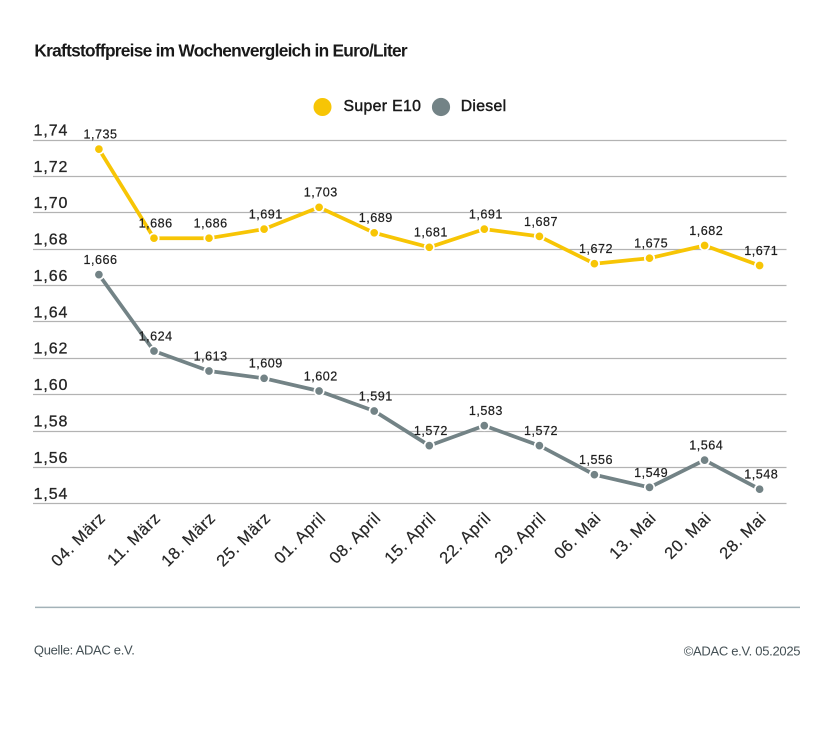 The width and height of the screenshot is (834, 736). Describe the element at coordinates (51, 240) in the screenshot. I see `svg-text: 1,68` at that location.